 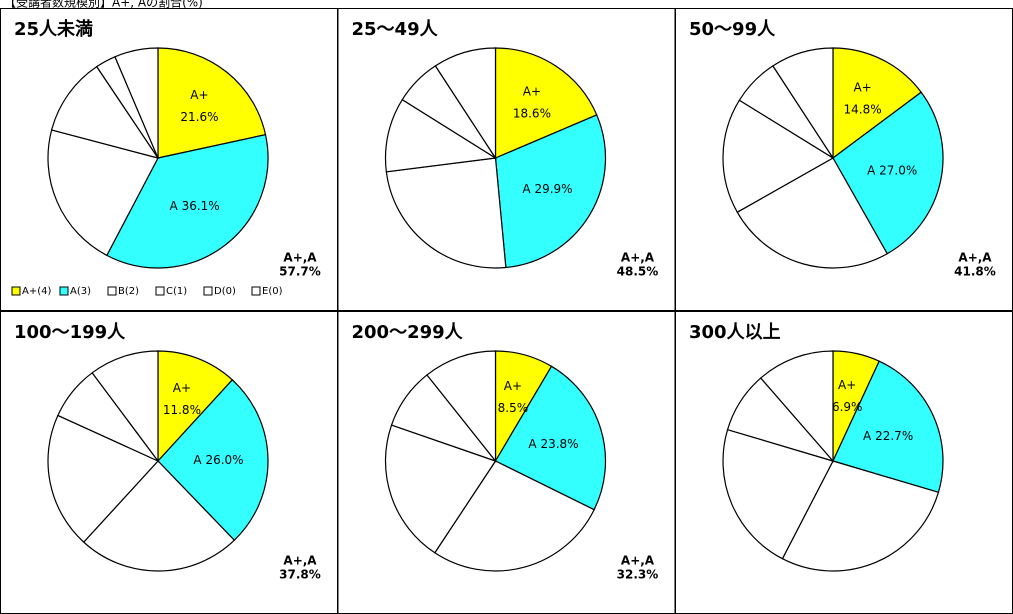 I want to click on panel-title: 25～49人, so click(x=395, y=29).